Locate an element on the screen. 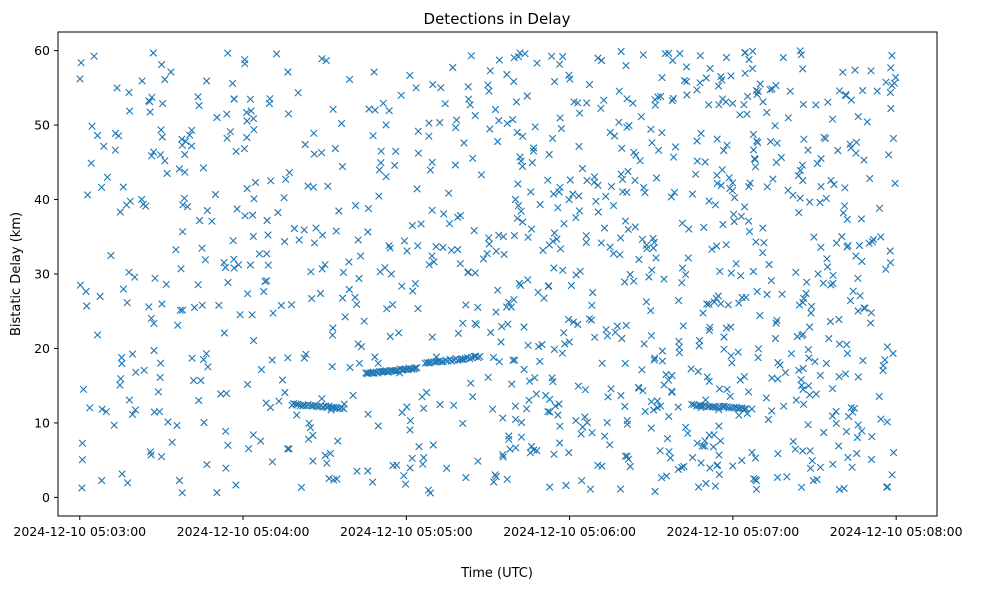  x-tick-label: 2024-12-10 05:07:00 is located at coordinates (733, 531).